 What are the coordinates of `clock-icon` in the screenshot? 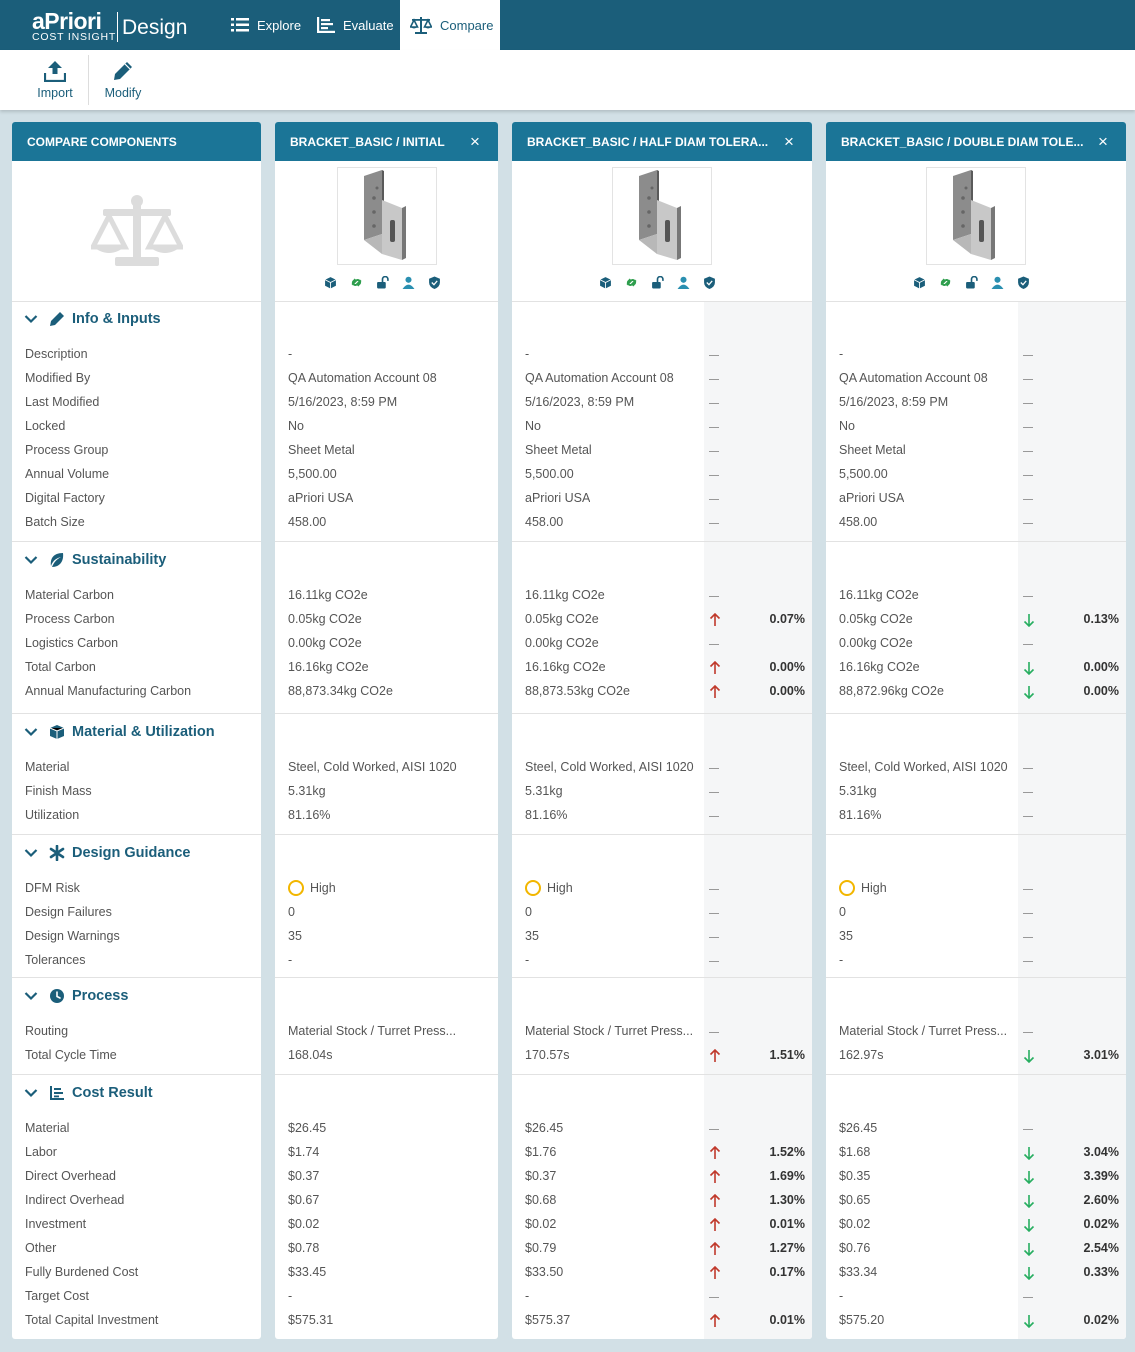 It's located at (57, 996).